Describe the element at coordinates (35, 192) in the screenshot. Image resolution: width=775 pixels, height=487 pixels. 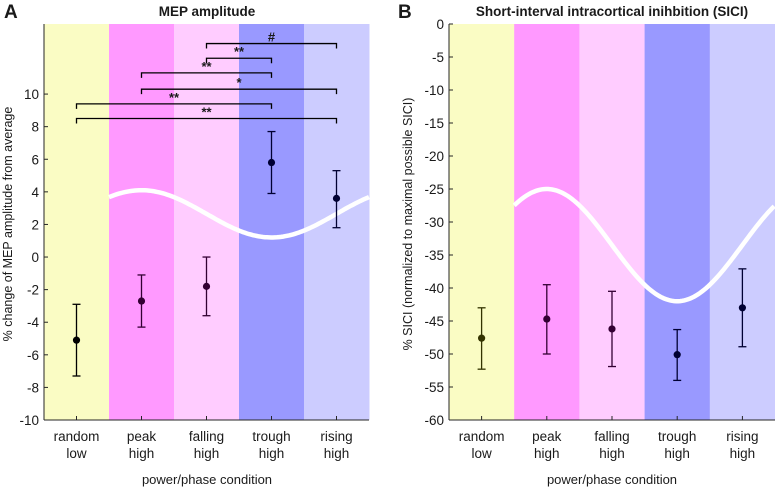
I see `y-tick-label: 4` at that location.